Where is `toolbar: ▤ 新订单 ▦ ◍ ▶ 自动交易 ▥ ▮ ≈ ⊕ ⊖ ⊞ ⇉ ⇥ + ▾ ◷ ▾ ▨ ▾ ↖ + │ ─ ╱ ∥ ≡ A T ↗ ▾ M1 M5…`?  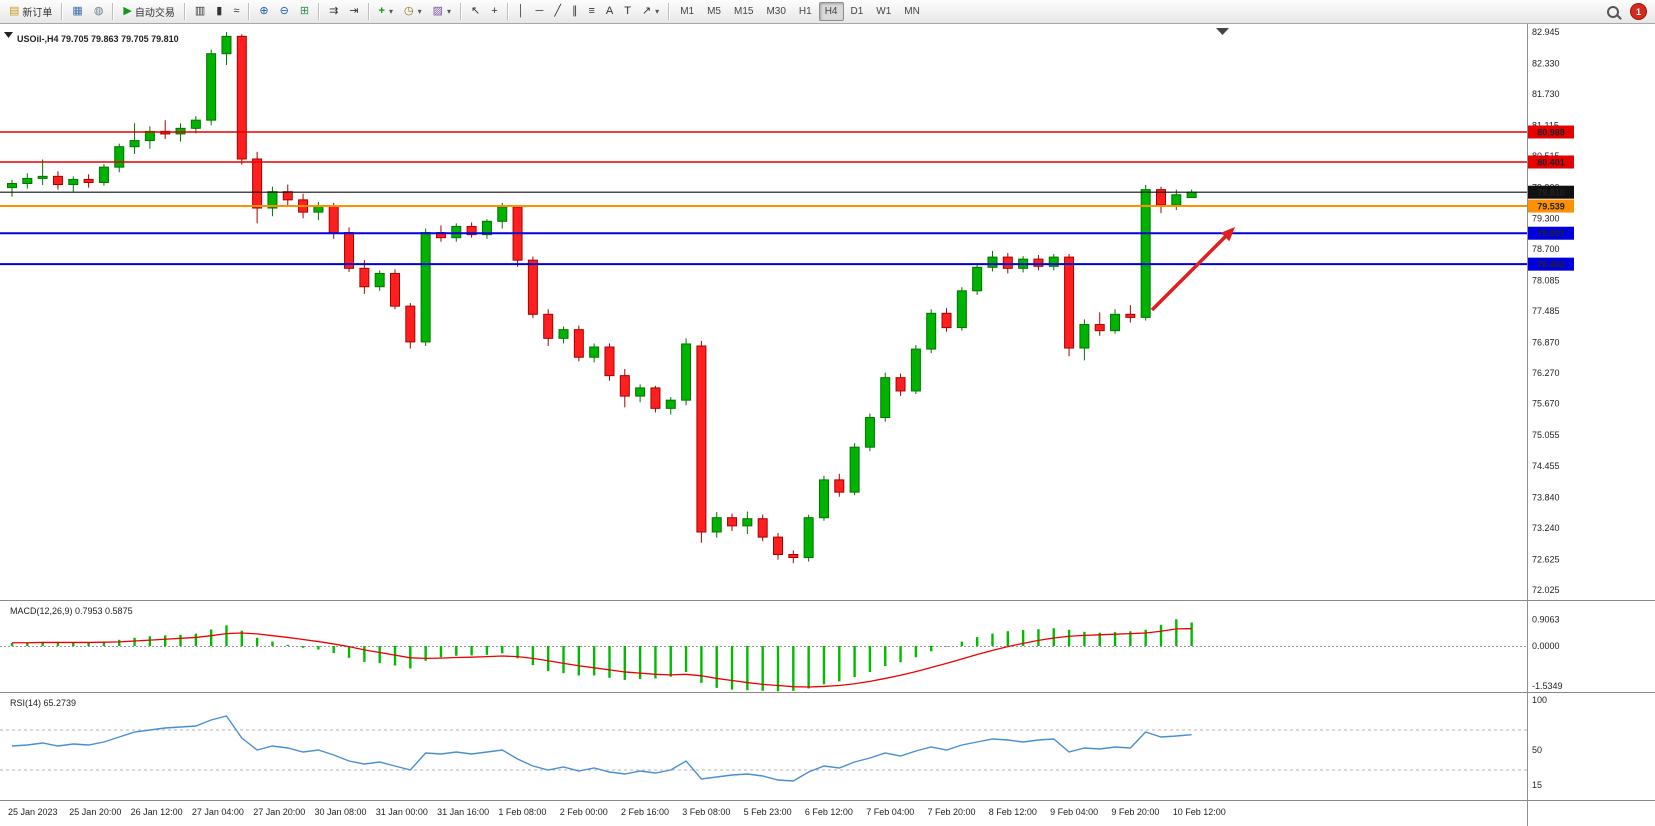
toolbar: ▤ 新订单 ▦ ◍ ▶ 自动交易 ▥ ▮ ≈ ⊕ ⊖ ⊞ ⇉ ⇥ + ▾ ◷ ▾ ▨ ▾ ↖ + │ ─ ╱ ∥ ≡ A T ↗ ▾ M1 M5… is located at coordinates (827, 12).